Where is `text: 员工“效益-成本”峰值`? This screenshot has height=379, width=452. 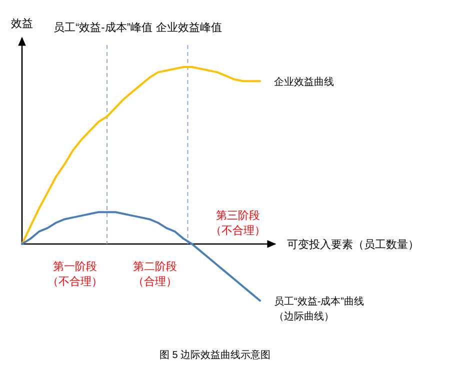 text: 员工“效益-成本”峰值 is located at coordinates (103, 27).